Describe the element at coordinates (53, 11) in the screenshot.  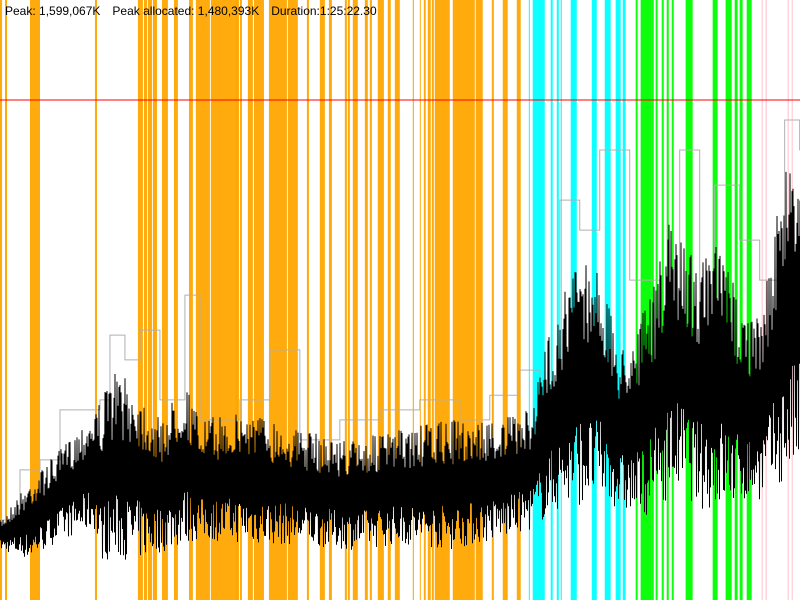
I see `peak-label: Peak: 1,599,067K` at that location.